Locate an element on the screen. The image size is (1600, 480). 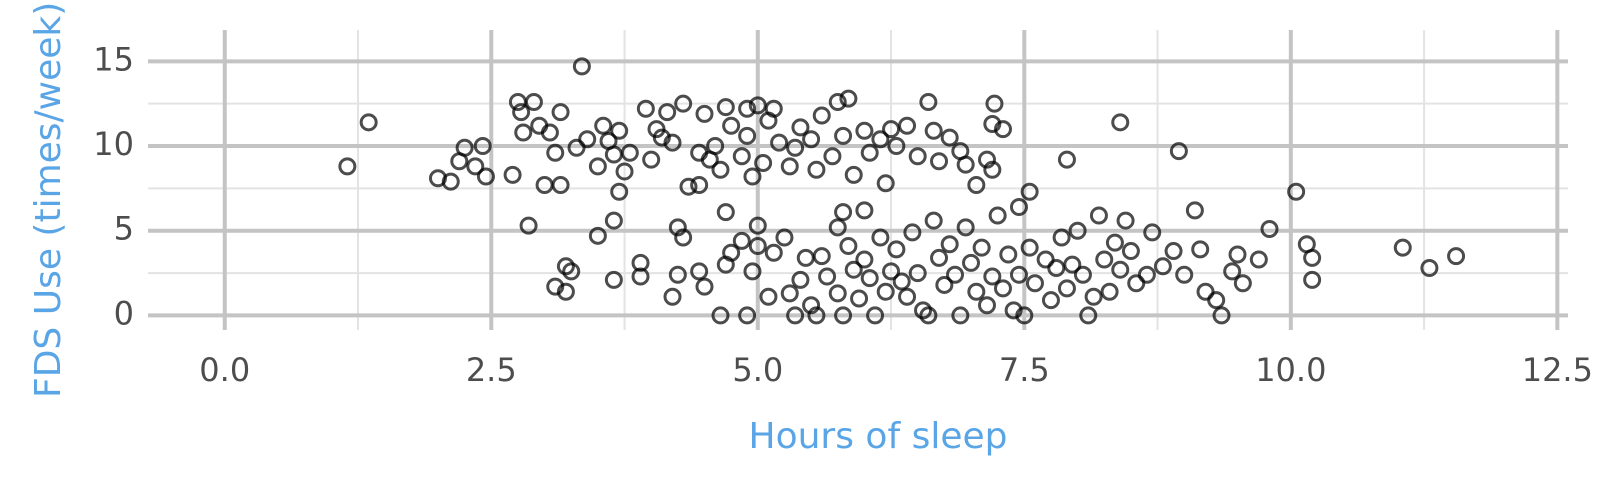
y-tick-label: 10 is located at coordinates (113, 144).